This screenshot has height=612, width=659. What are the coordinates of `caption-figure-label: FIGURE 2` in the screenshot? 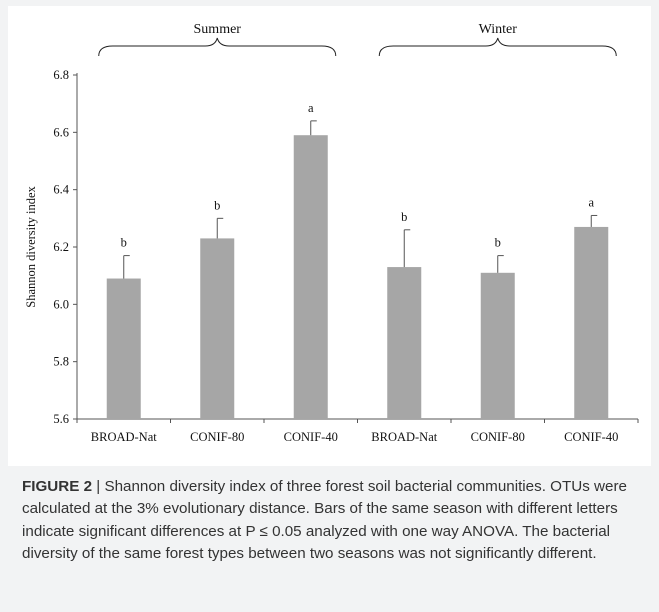 It's located at (57, 486).